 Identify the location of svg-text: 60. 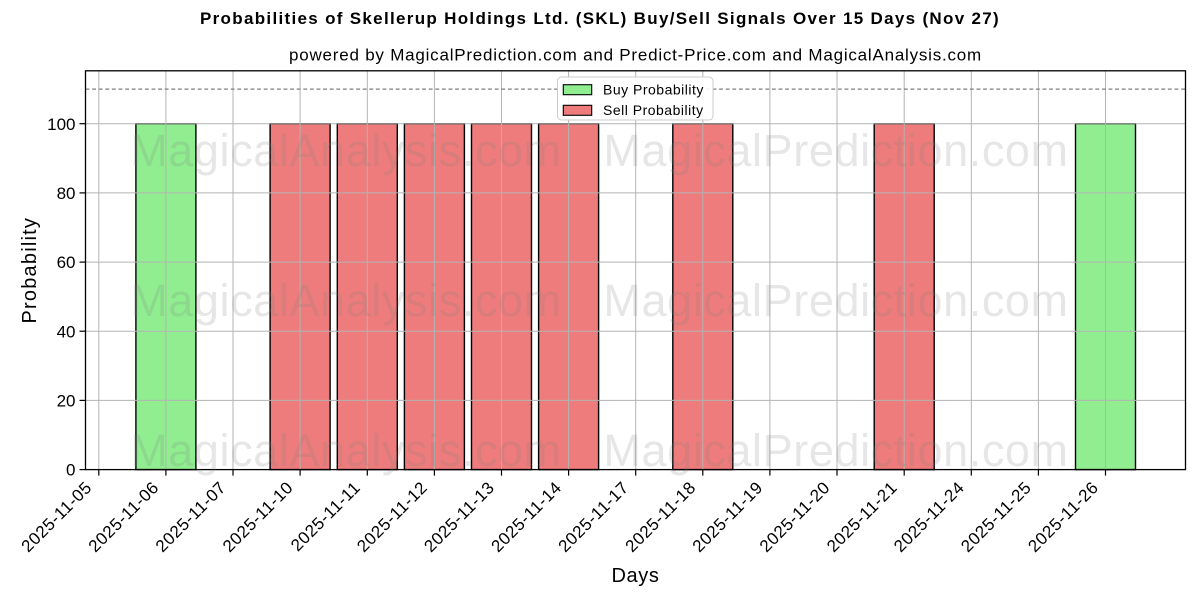
(66, 262).